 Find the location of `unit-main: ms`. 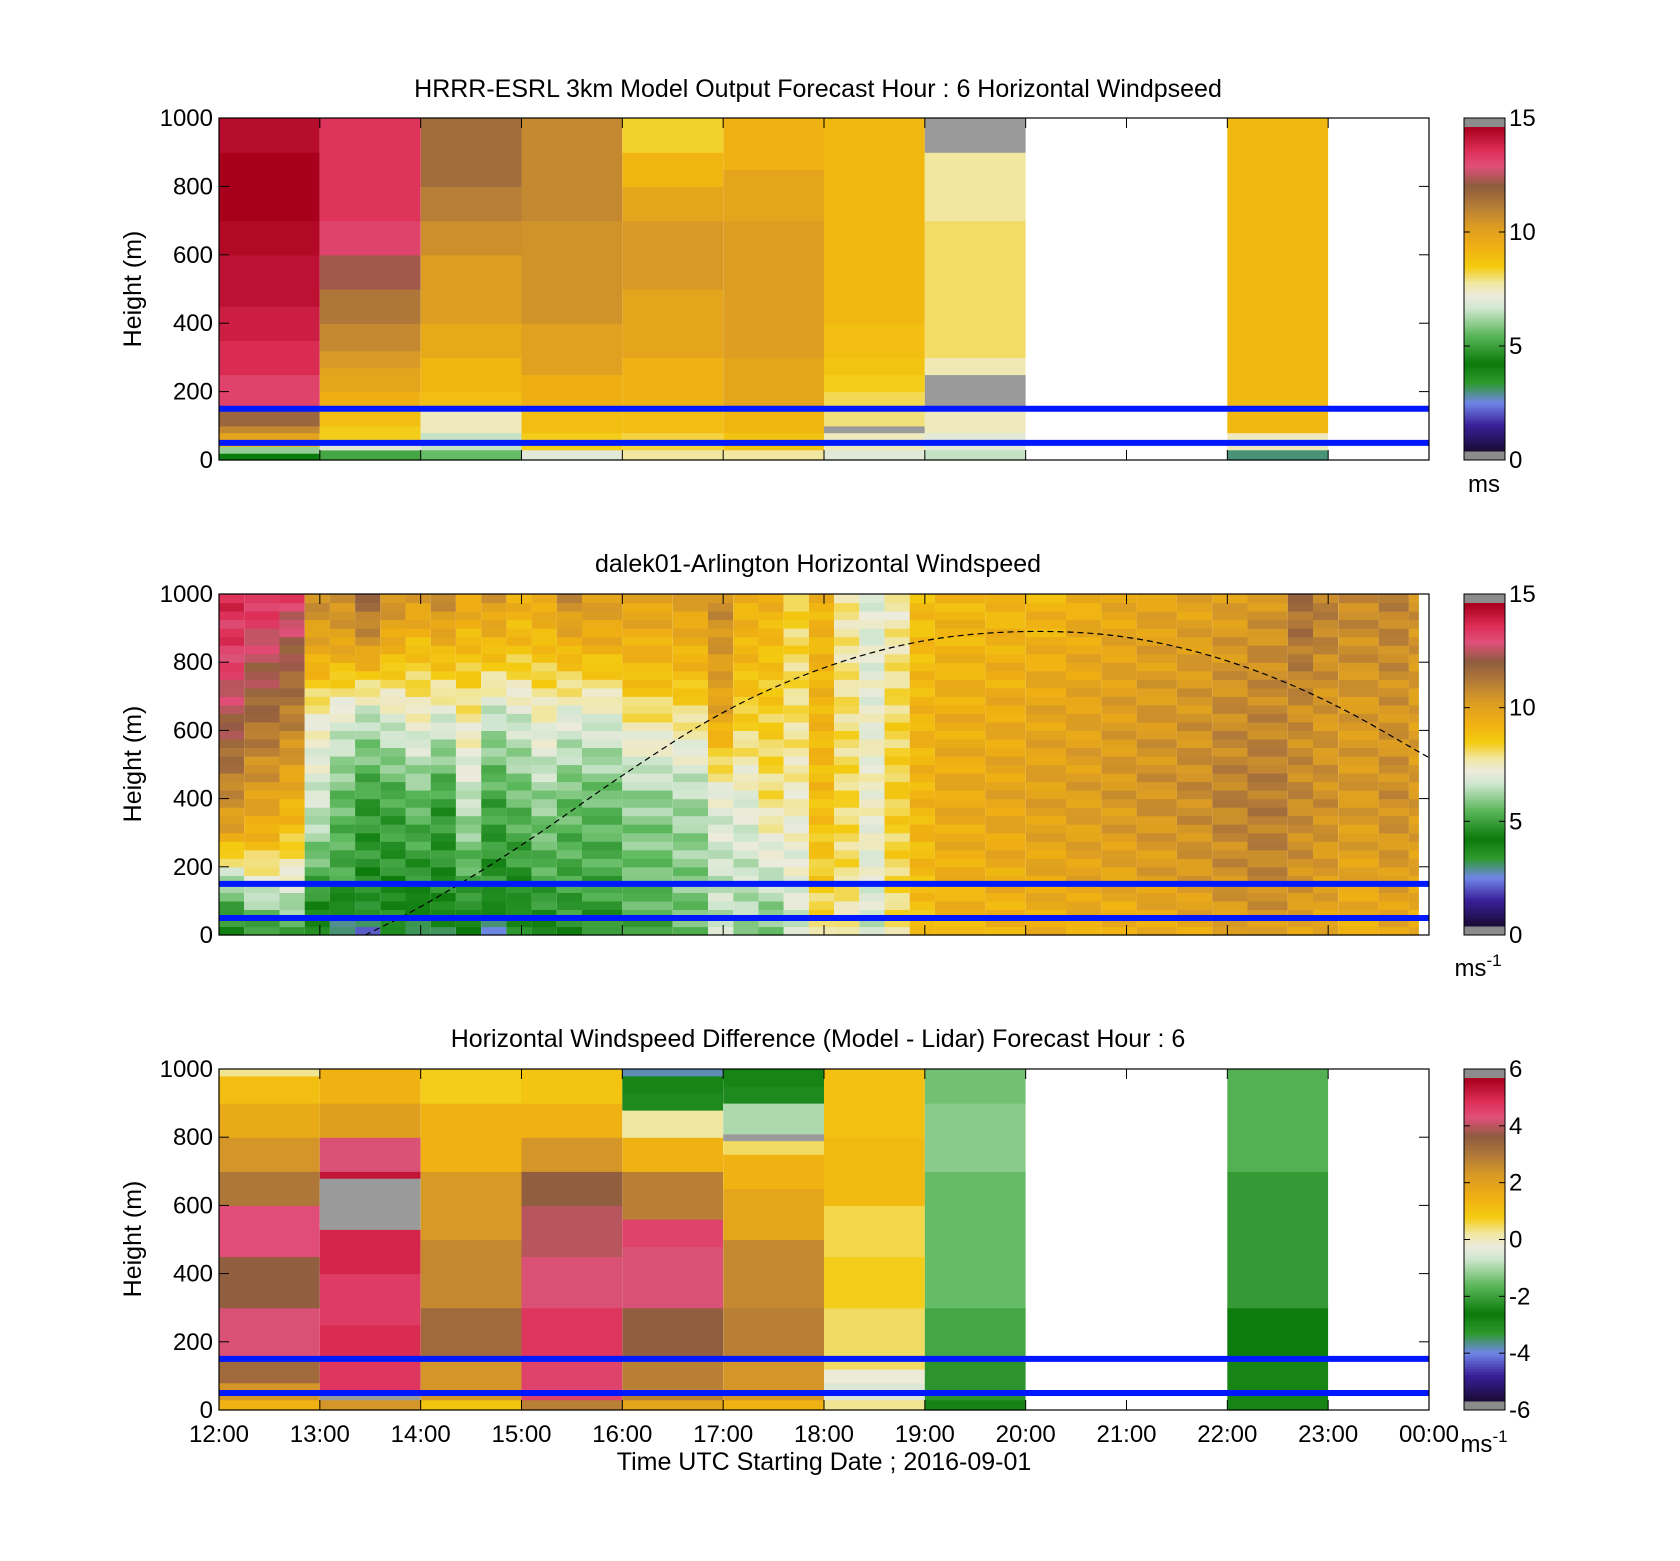

unit-main: ms is located at coordinates (1484, 484).